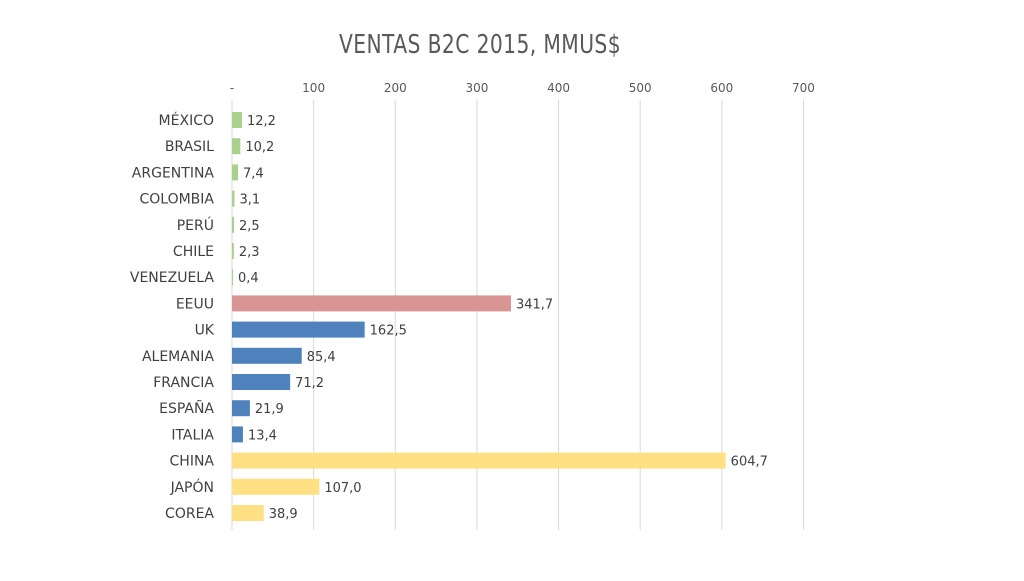 This screenshot has height=581, width=1024. I want to click on x-tick-label: 200, so click(395, 88).